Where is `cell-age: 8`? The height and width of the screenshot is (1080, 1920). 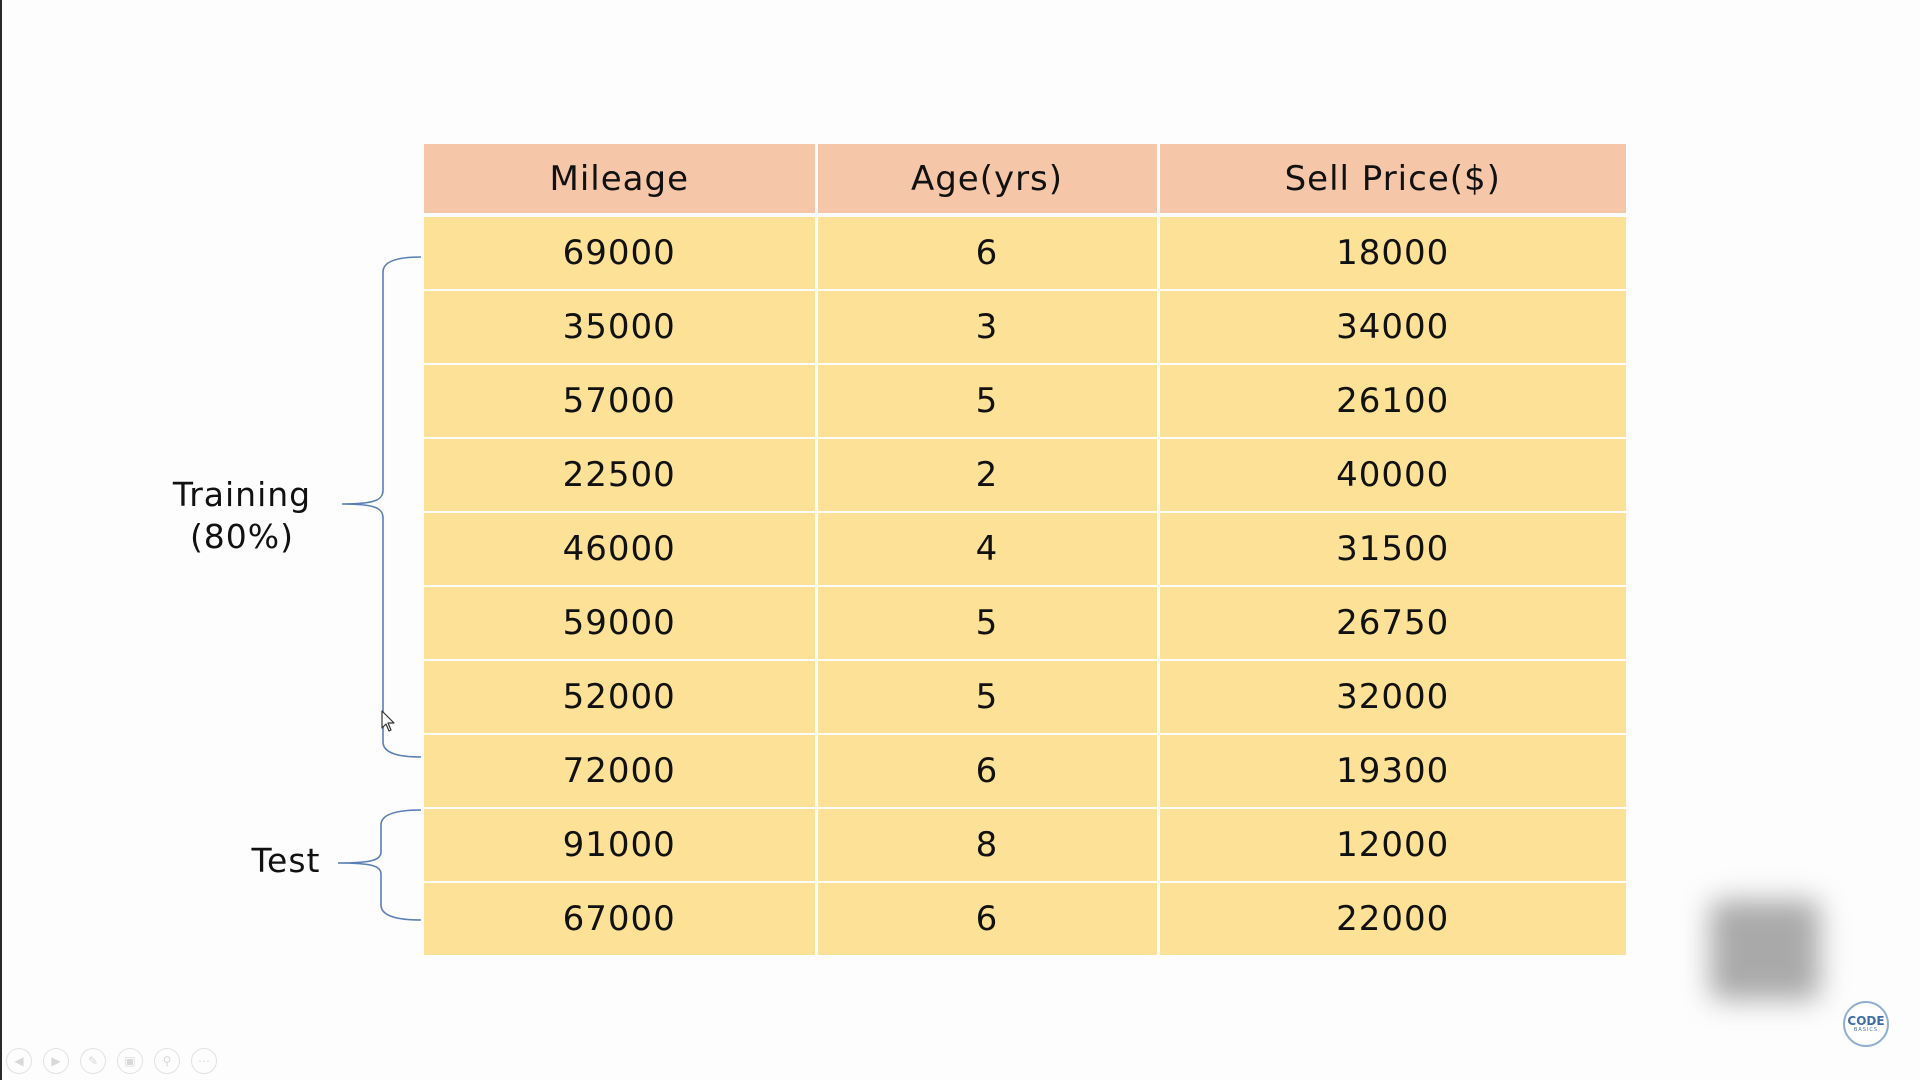 cell-age: 8 is located at coordinates (988, 845).